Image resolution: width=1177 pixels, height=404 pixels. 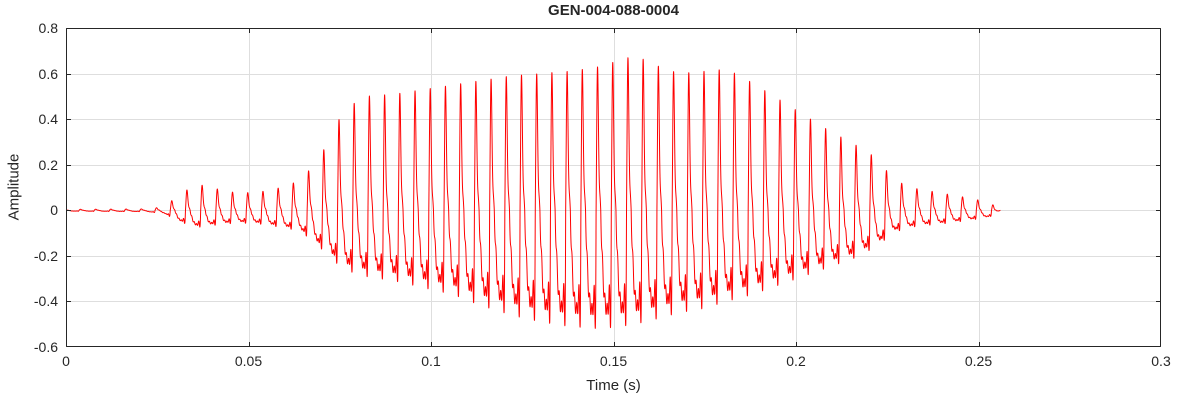 What do you see at coordinates (1161, 361) in the screenshot?
I see `x-tick-label: 0.3` at bounding box center [1161, 361].